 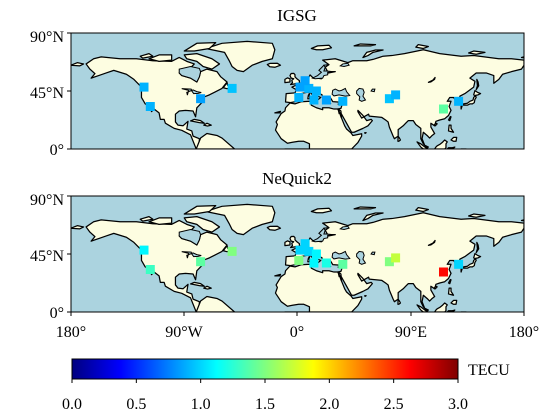 What do you see at coordinates (339, 275) in the screenshot?
I see `water-red-sea-gulf` at bounding box center [339, 275].